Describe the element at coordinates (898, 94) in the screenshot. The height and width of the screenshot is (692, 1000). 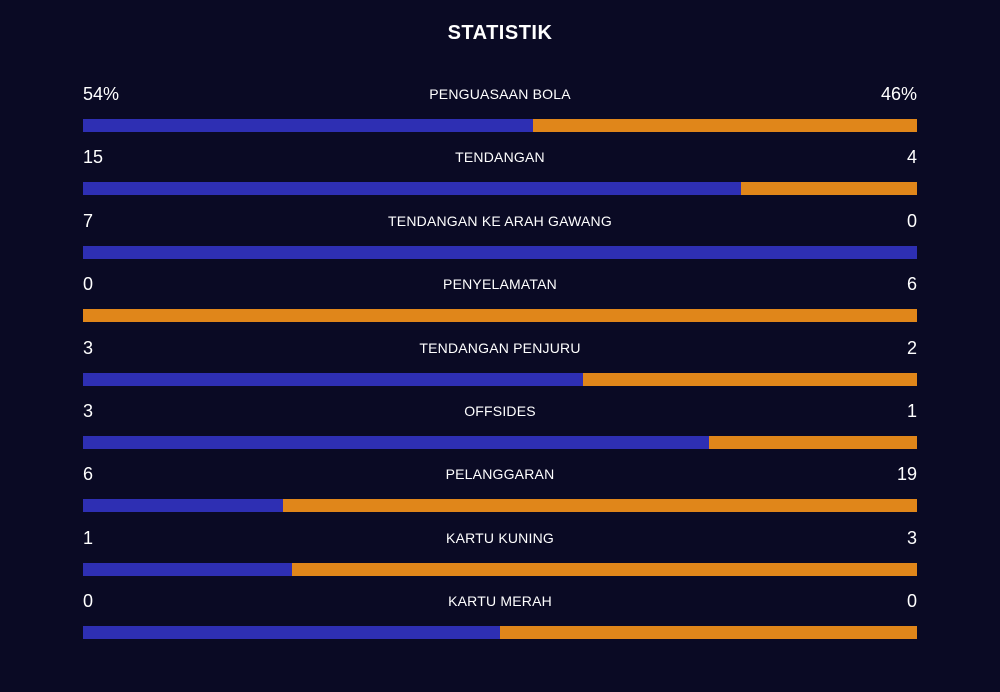
I see `away-value: 46%` at that location.